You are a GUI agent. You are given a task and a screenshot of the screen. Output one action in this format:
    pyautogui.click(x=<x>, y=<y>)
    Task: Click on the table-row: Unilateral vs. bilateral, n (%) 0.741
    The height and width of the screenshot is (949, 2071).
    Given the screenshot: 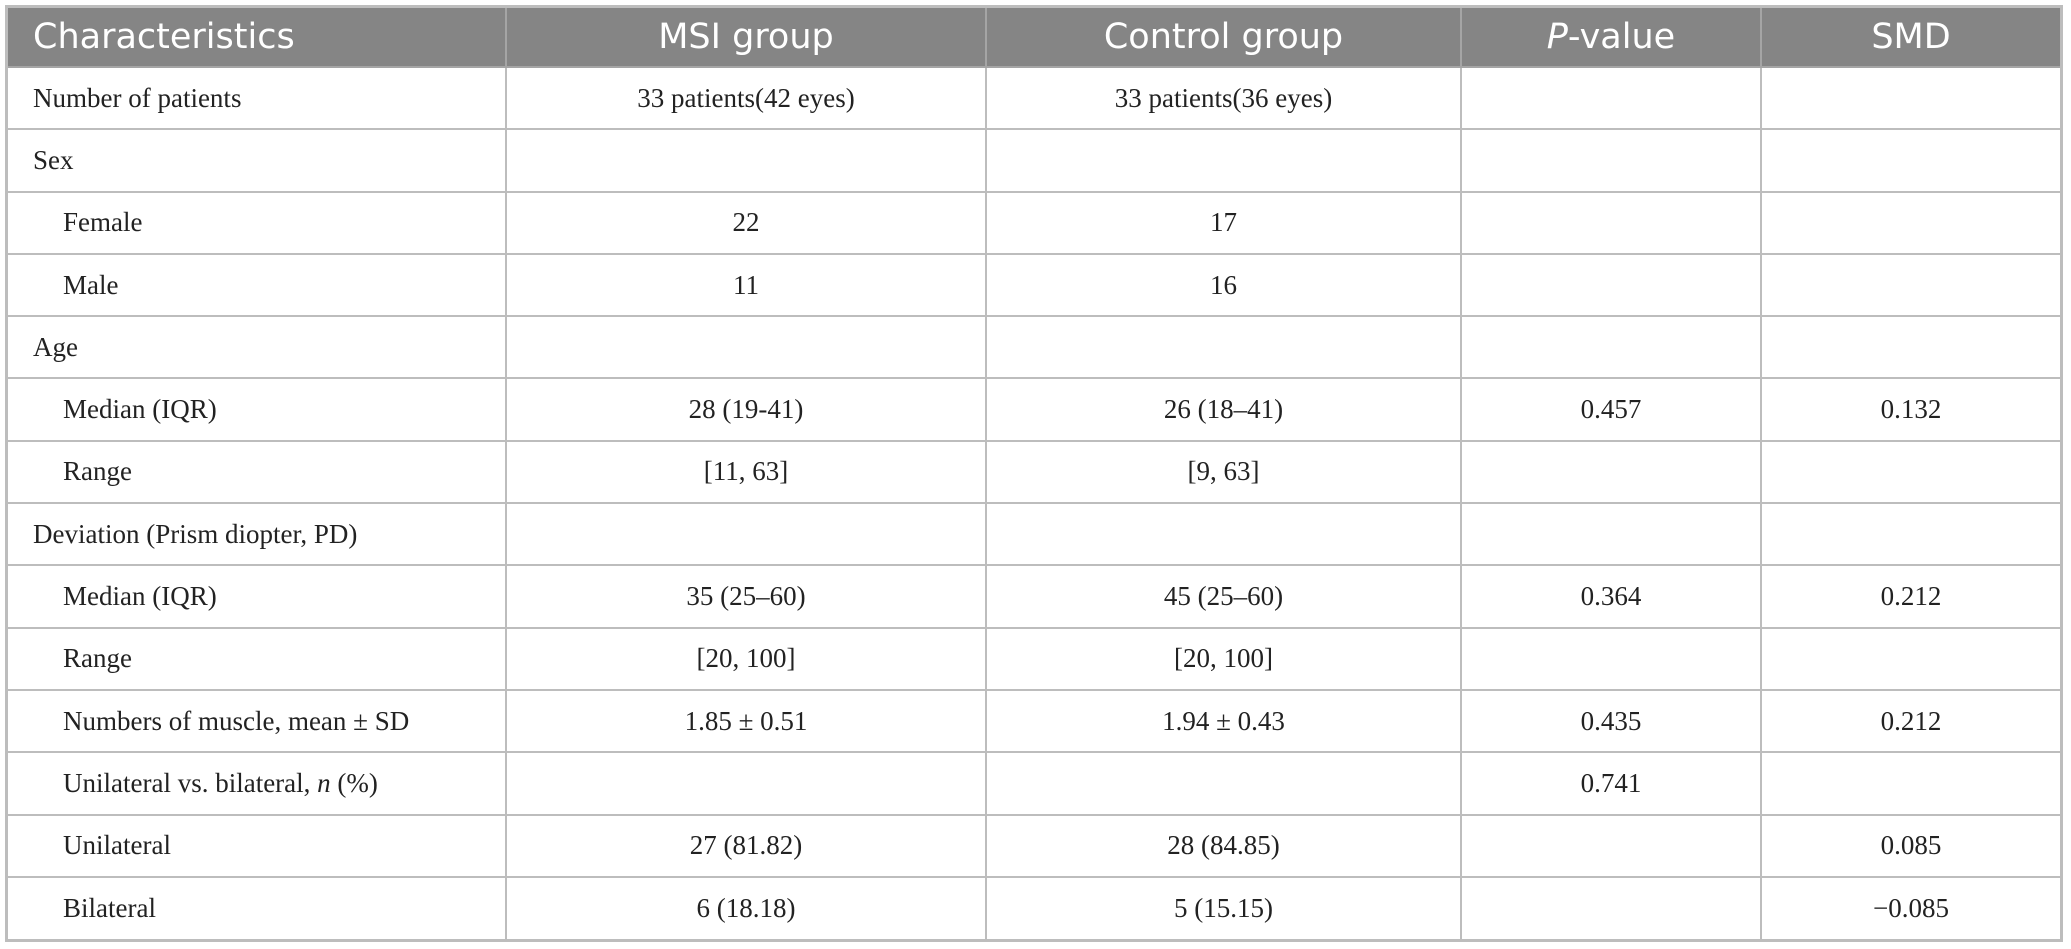 What is the action you would take?
    pyautogui.click(x=1034, y=783)
    